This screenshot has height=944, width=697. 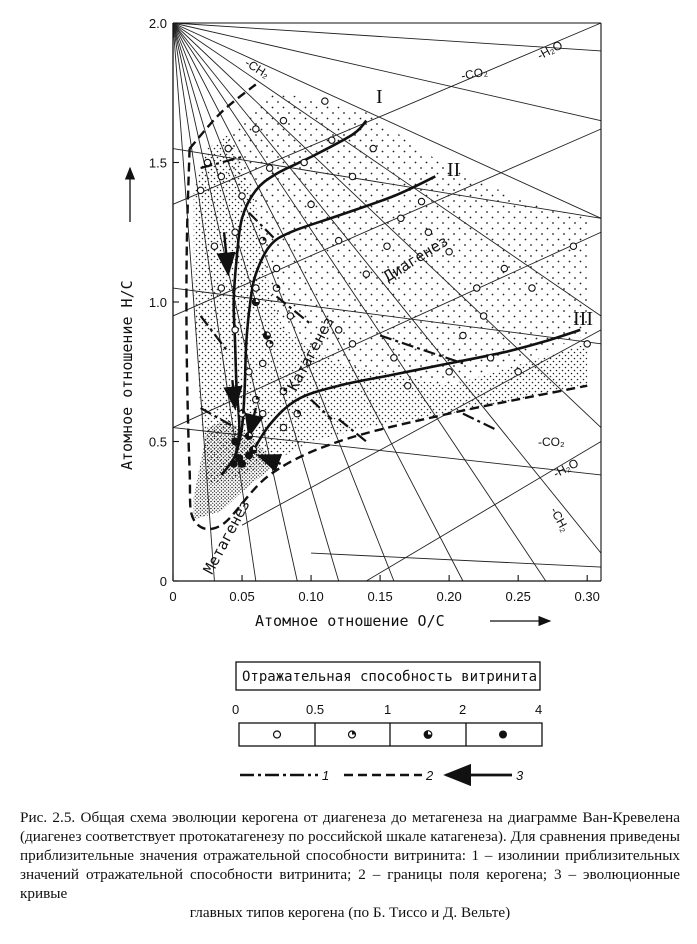 What do you see at coordinates (172, 596) in the screenshot?
I see `x-tick-label: 0` at bounding box center [172, 596].